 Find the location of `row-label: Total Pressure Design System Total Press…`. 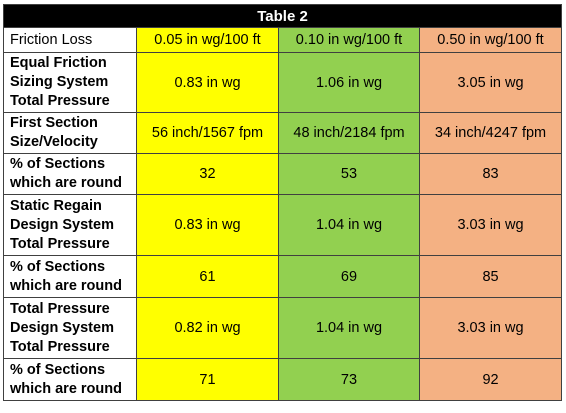

row-label: Total Pressure Design System Total Press… is located at coordinates (70, 328).